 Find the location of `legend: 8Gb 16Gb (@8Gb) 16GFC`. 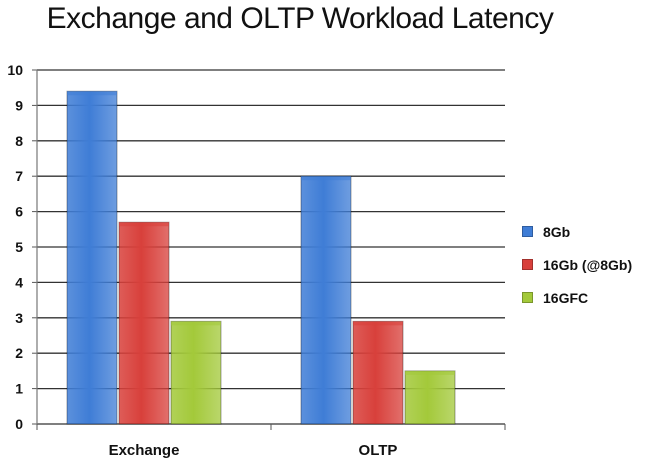

legend: 8Gb 16Gb (@8Gb) 16GFC is located at coordinates (577, 264).